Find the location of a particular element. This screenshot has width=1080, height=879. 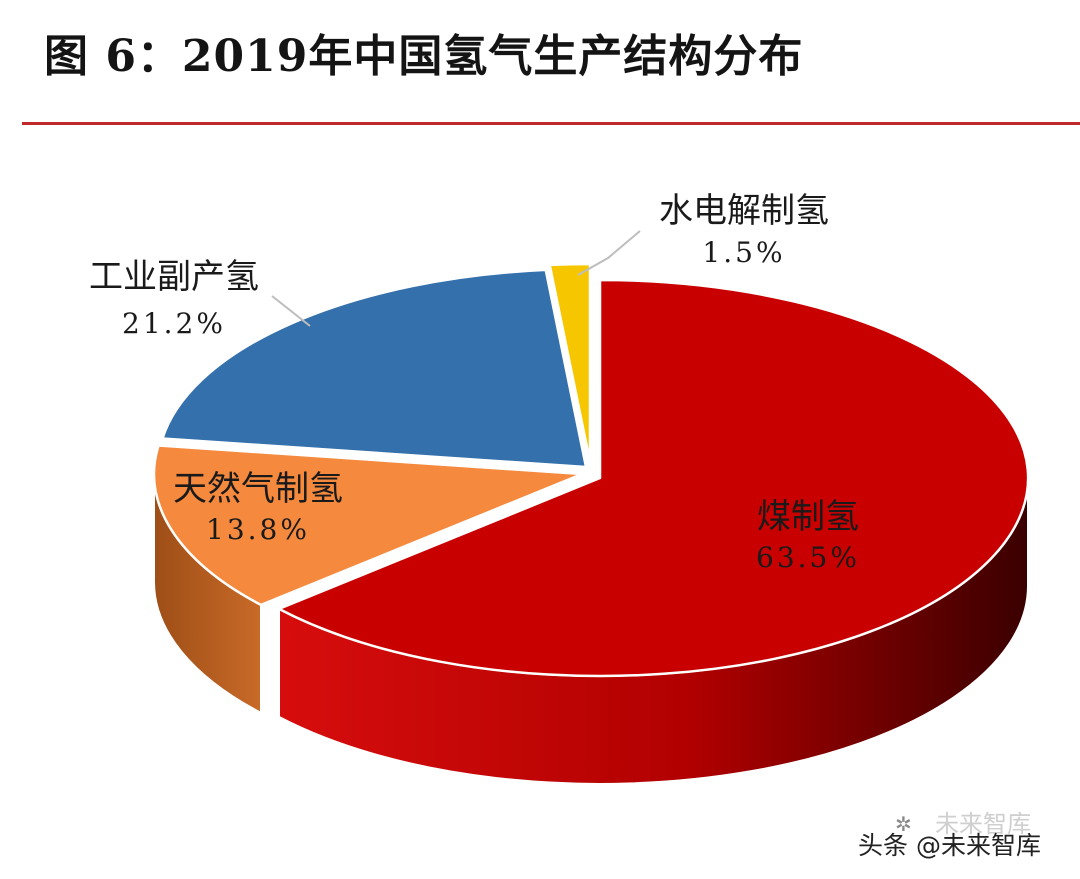

slice-value-label-4: 1.5% is located at coordinates (743, 252).